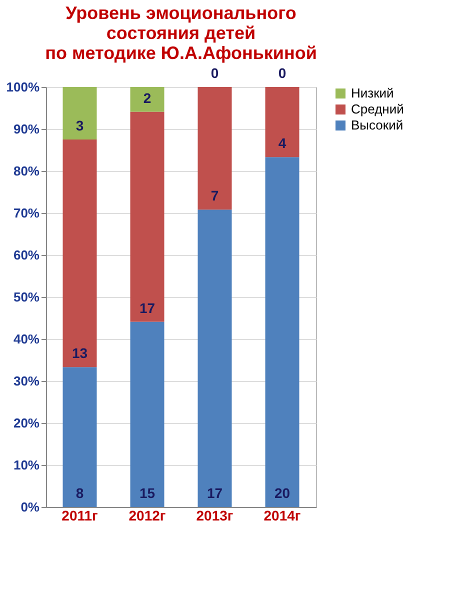 The height and width of the screenshot is (606, 467). What do you see at coordinates (30, 507) in the screenshot?
I see `y-tick-label: 0%` at bounding box center [30, 507].